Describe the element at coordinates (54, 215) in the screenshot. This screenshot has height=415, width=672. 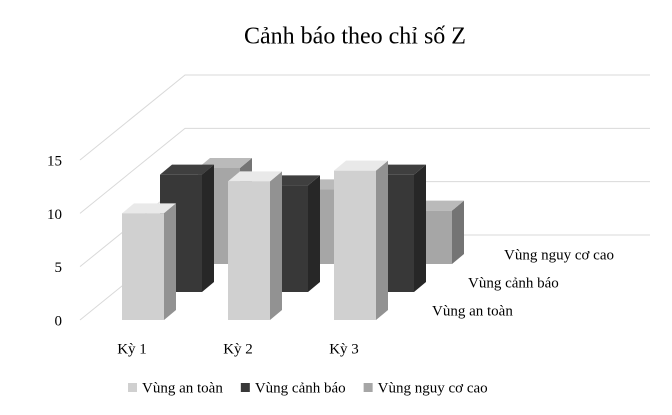
I see `y-tick-label: 10` at that location.